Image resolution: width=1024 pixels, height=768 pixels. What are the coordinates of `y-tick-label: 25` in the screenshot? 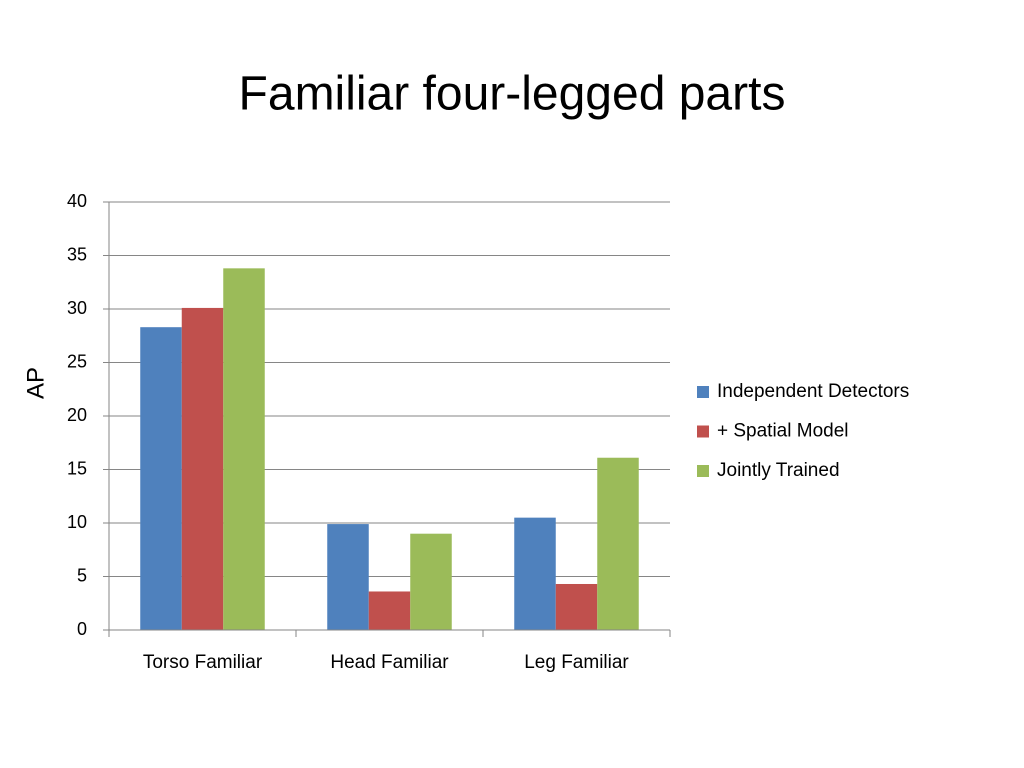 It's located at (77, 361).